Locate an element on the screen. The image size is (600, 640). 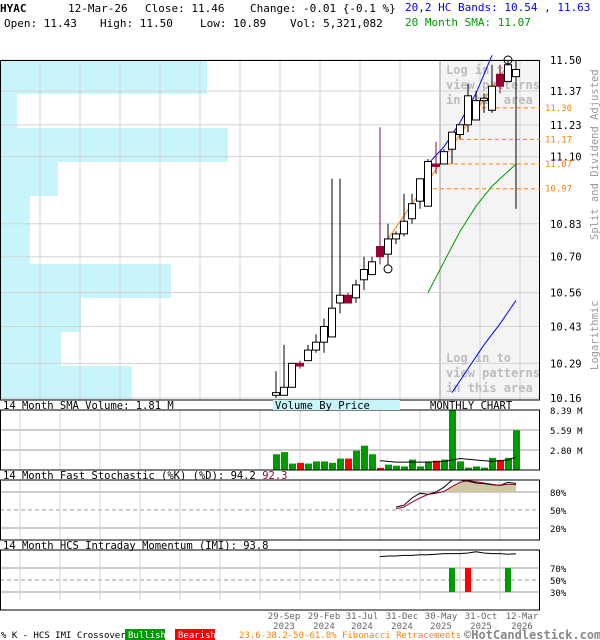
x-tick-month: 31-Dec is located at coordinates (402, 617).